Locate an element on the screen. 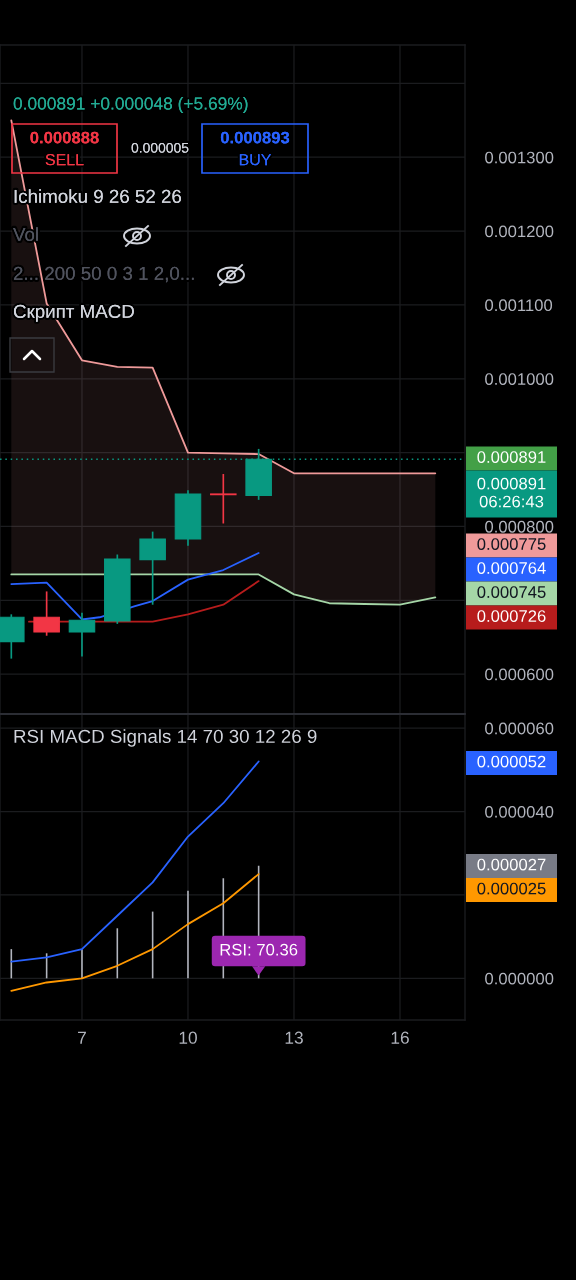 The image size is (576, 1280). y-tick-label: 0.000000 is located at coordinates (519, 978).